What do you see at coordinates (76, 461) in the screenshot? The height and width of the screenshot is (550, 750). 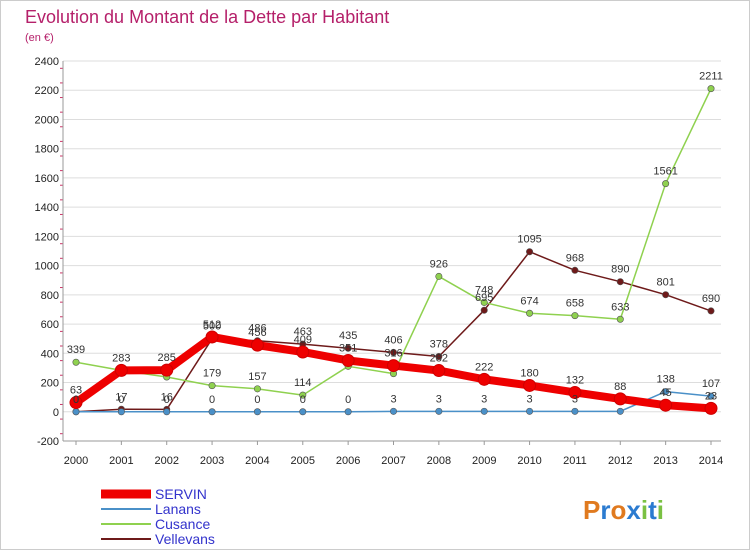 I see `x-tick-label: 2000` at bounding box center [76, 461].